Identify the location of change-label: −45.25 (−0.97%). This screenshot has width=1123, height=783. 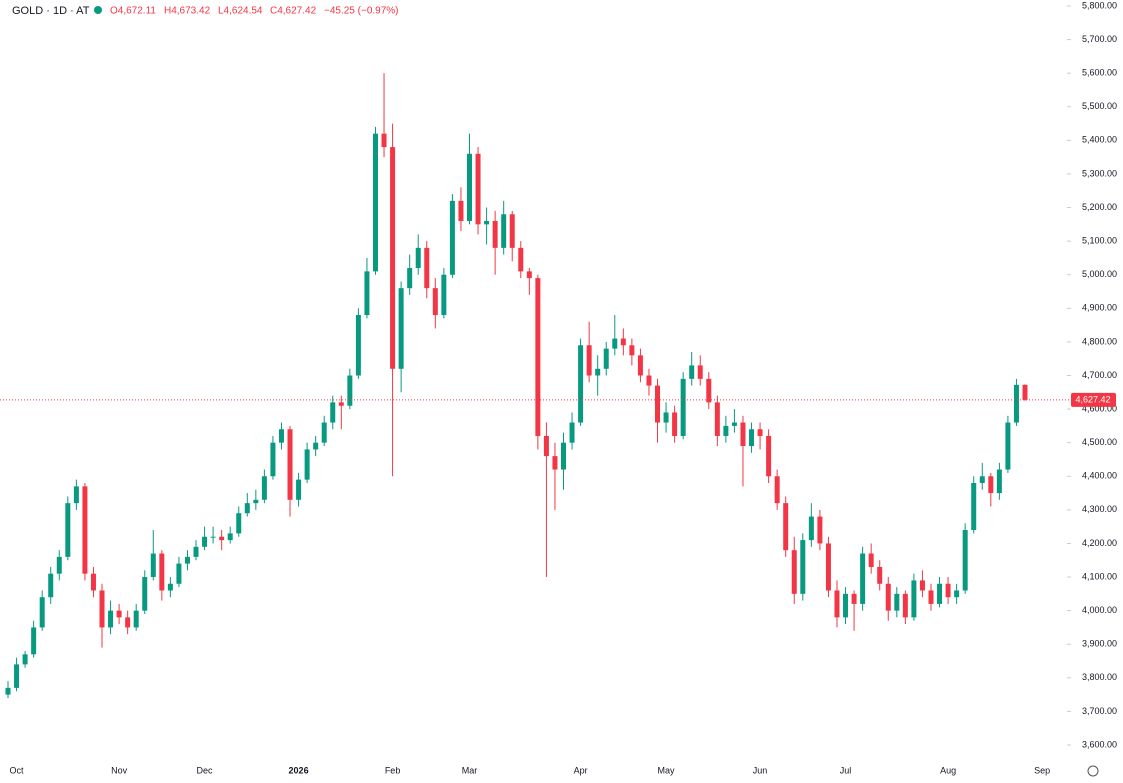
(361, 11).